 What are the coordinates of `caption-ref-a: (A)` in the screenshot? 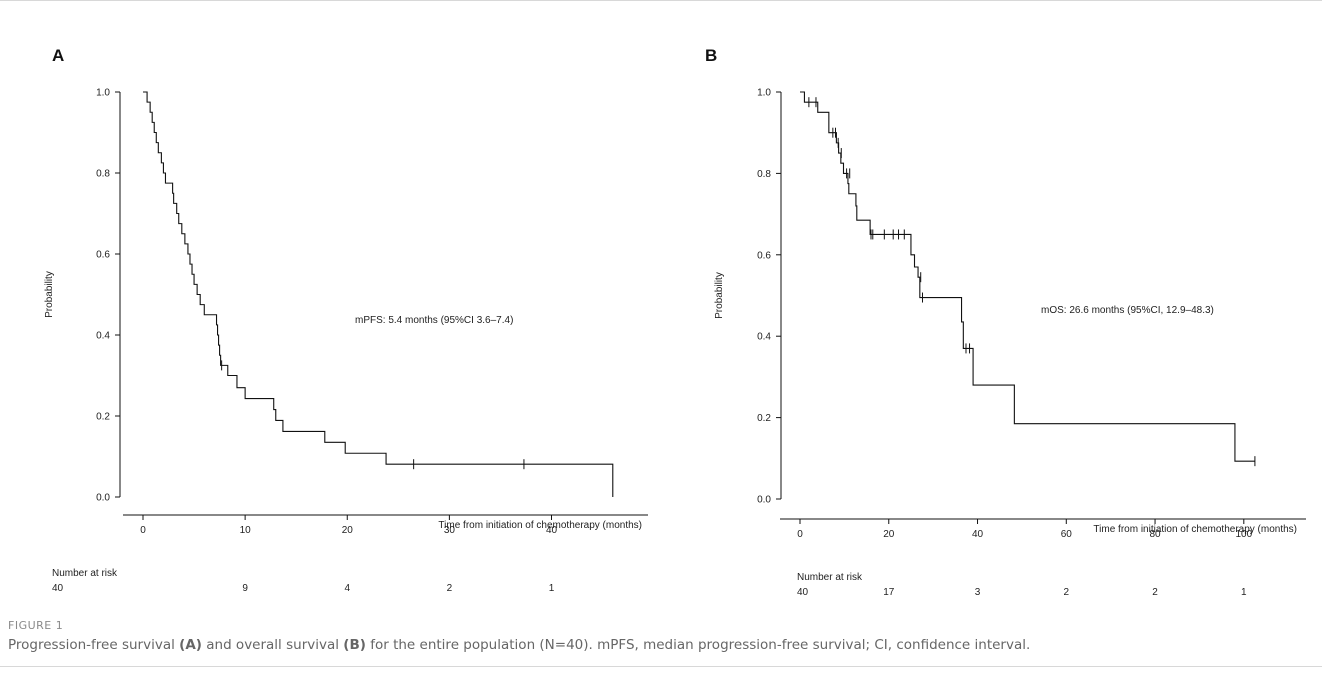 It's located at (190, 645).